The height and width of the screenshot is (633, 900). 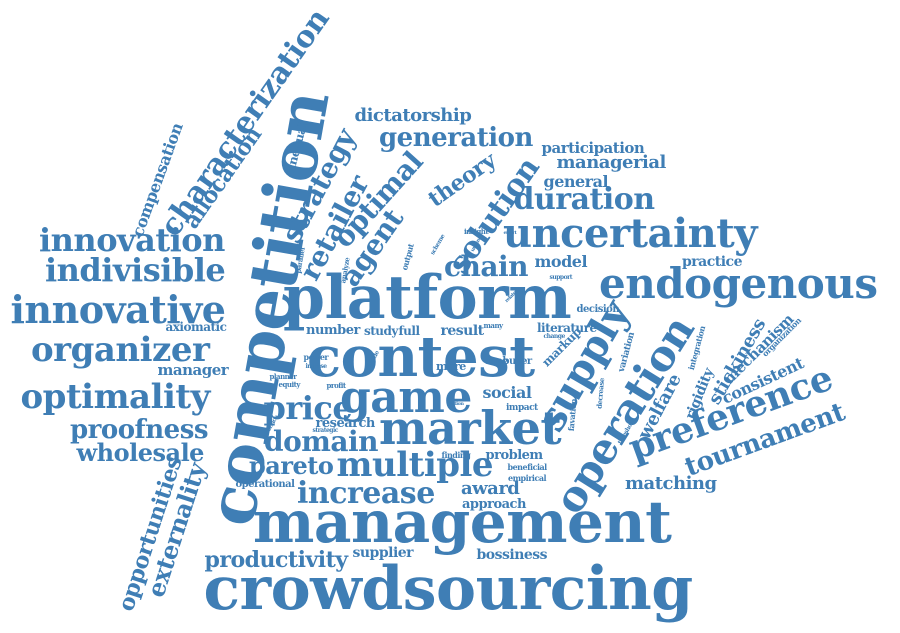 What do you see at coordinates (456, 403) in the screenshot?
I see `word-action: action` at bounding box center [456, 403].